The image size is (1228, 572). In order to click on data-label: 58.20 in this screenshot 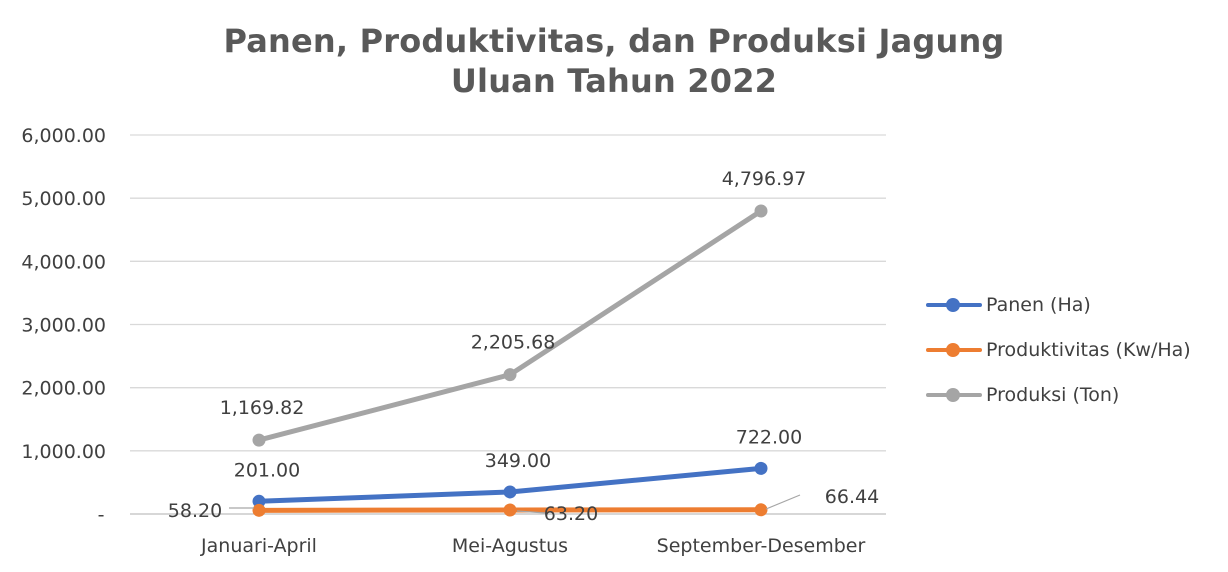, I will do `click(195, 511)`.